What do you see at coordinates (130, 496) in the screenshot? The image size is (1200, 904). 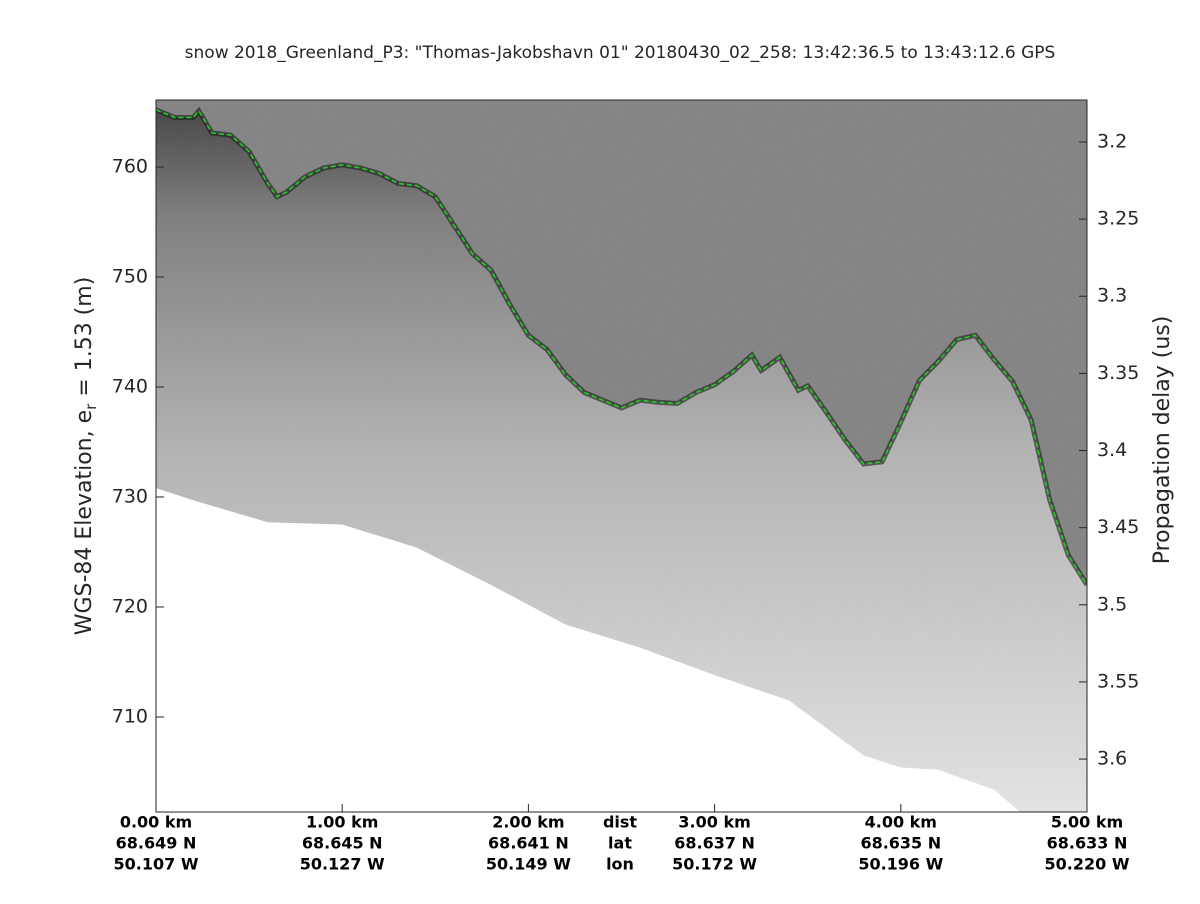 I see `y-tick-label: 730` at bounding box center [130, 496].